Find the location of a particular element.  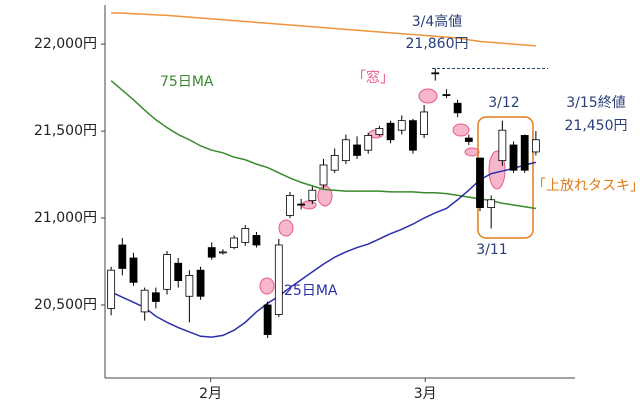

annotation: 21,860円 is located at coordinates (437, 44).